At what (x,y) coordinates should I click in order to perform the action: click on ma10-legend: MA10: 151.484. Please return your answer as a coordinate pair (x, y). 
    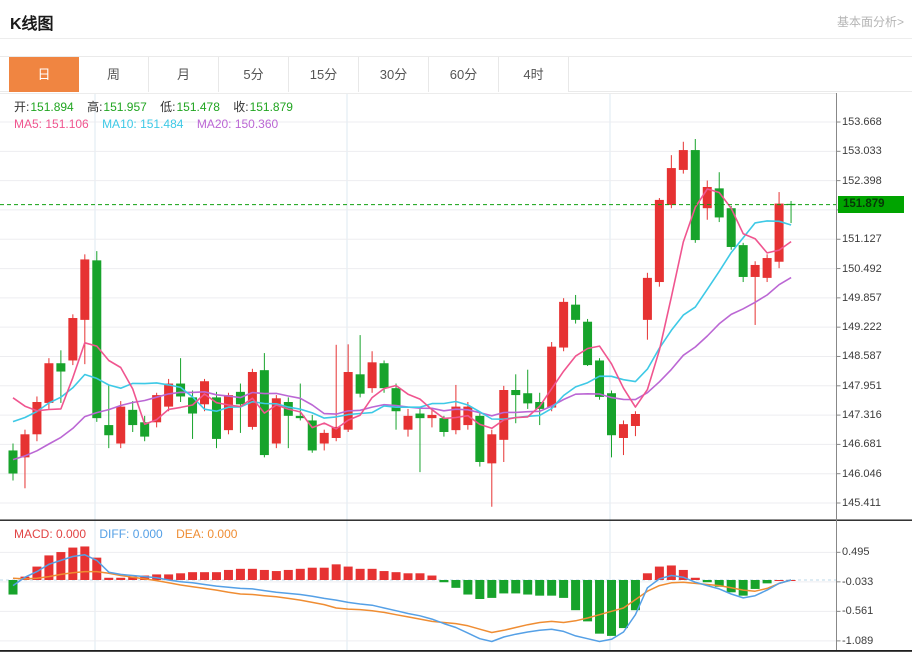
    Looking at the image, I should click on (143, 124).